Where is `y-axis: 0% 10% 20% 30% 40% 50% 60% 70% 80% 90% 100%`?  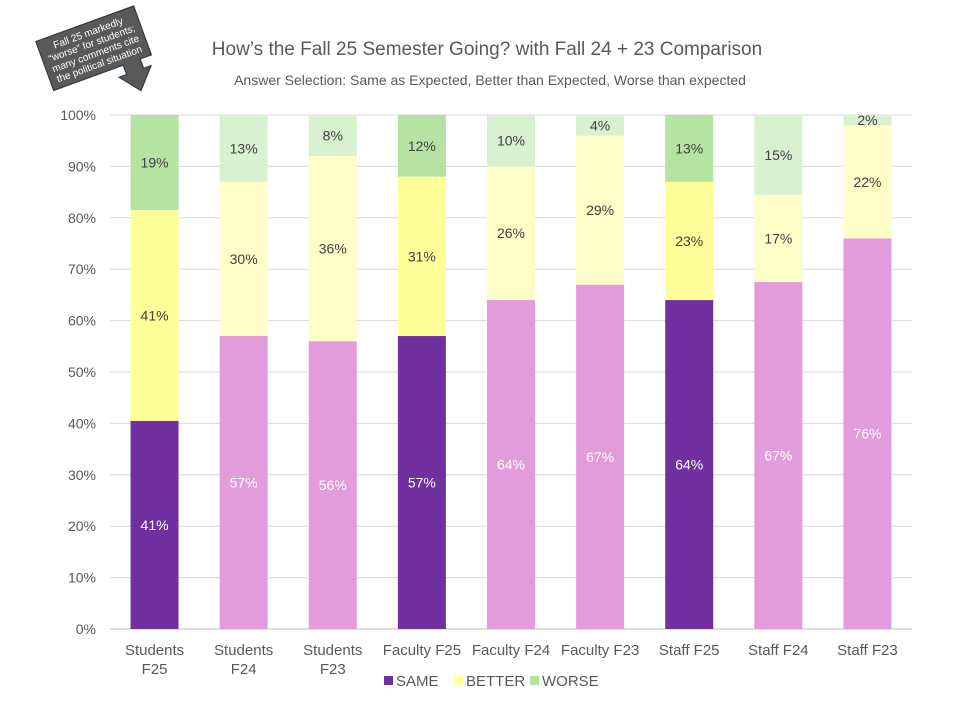
y-axis: 0% 10% 20% 30% 40% 50% 60% 70% 80% 90% 100% is located at coordinates (78, 372).